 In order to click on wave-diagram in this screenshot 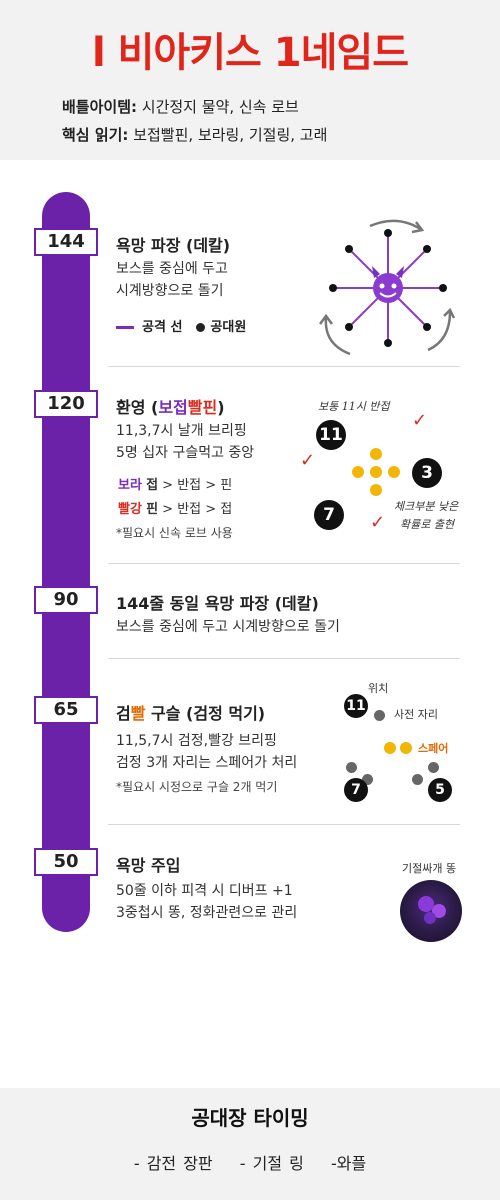, I will do `click(387, 287)`.